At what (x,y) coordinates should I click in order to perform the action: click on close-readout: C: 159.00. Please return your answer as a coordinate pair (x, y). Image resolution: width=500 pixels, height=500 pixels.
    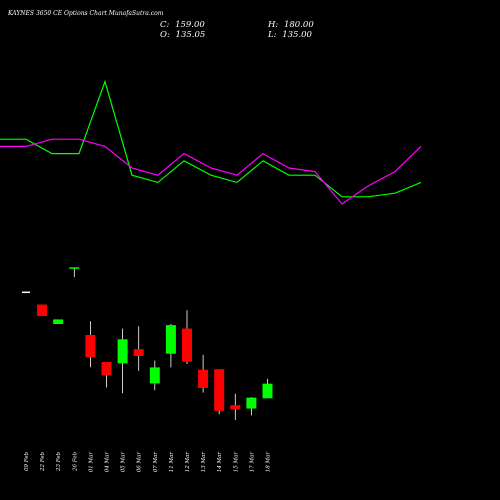
    Looking at the image, I should click on (182, 25).